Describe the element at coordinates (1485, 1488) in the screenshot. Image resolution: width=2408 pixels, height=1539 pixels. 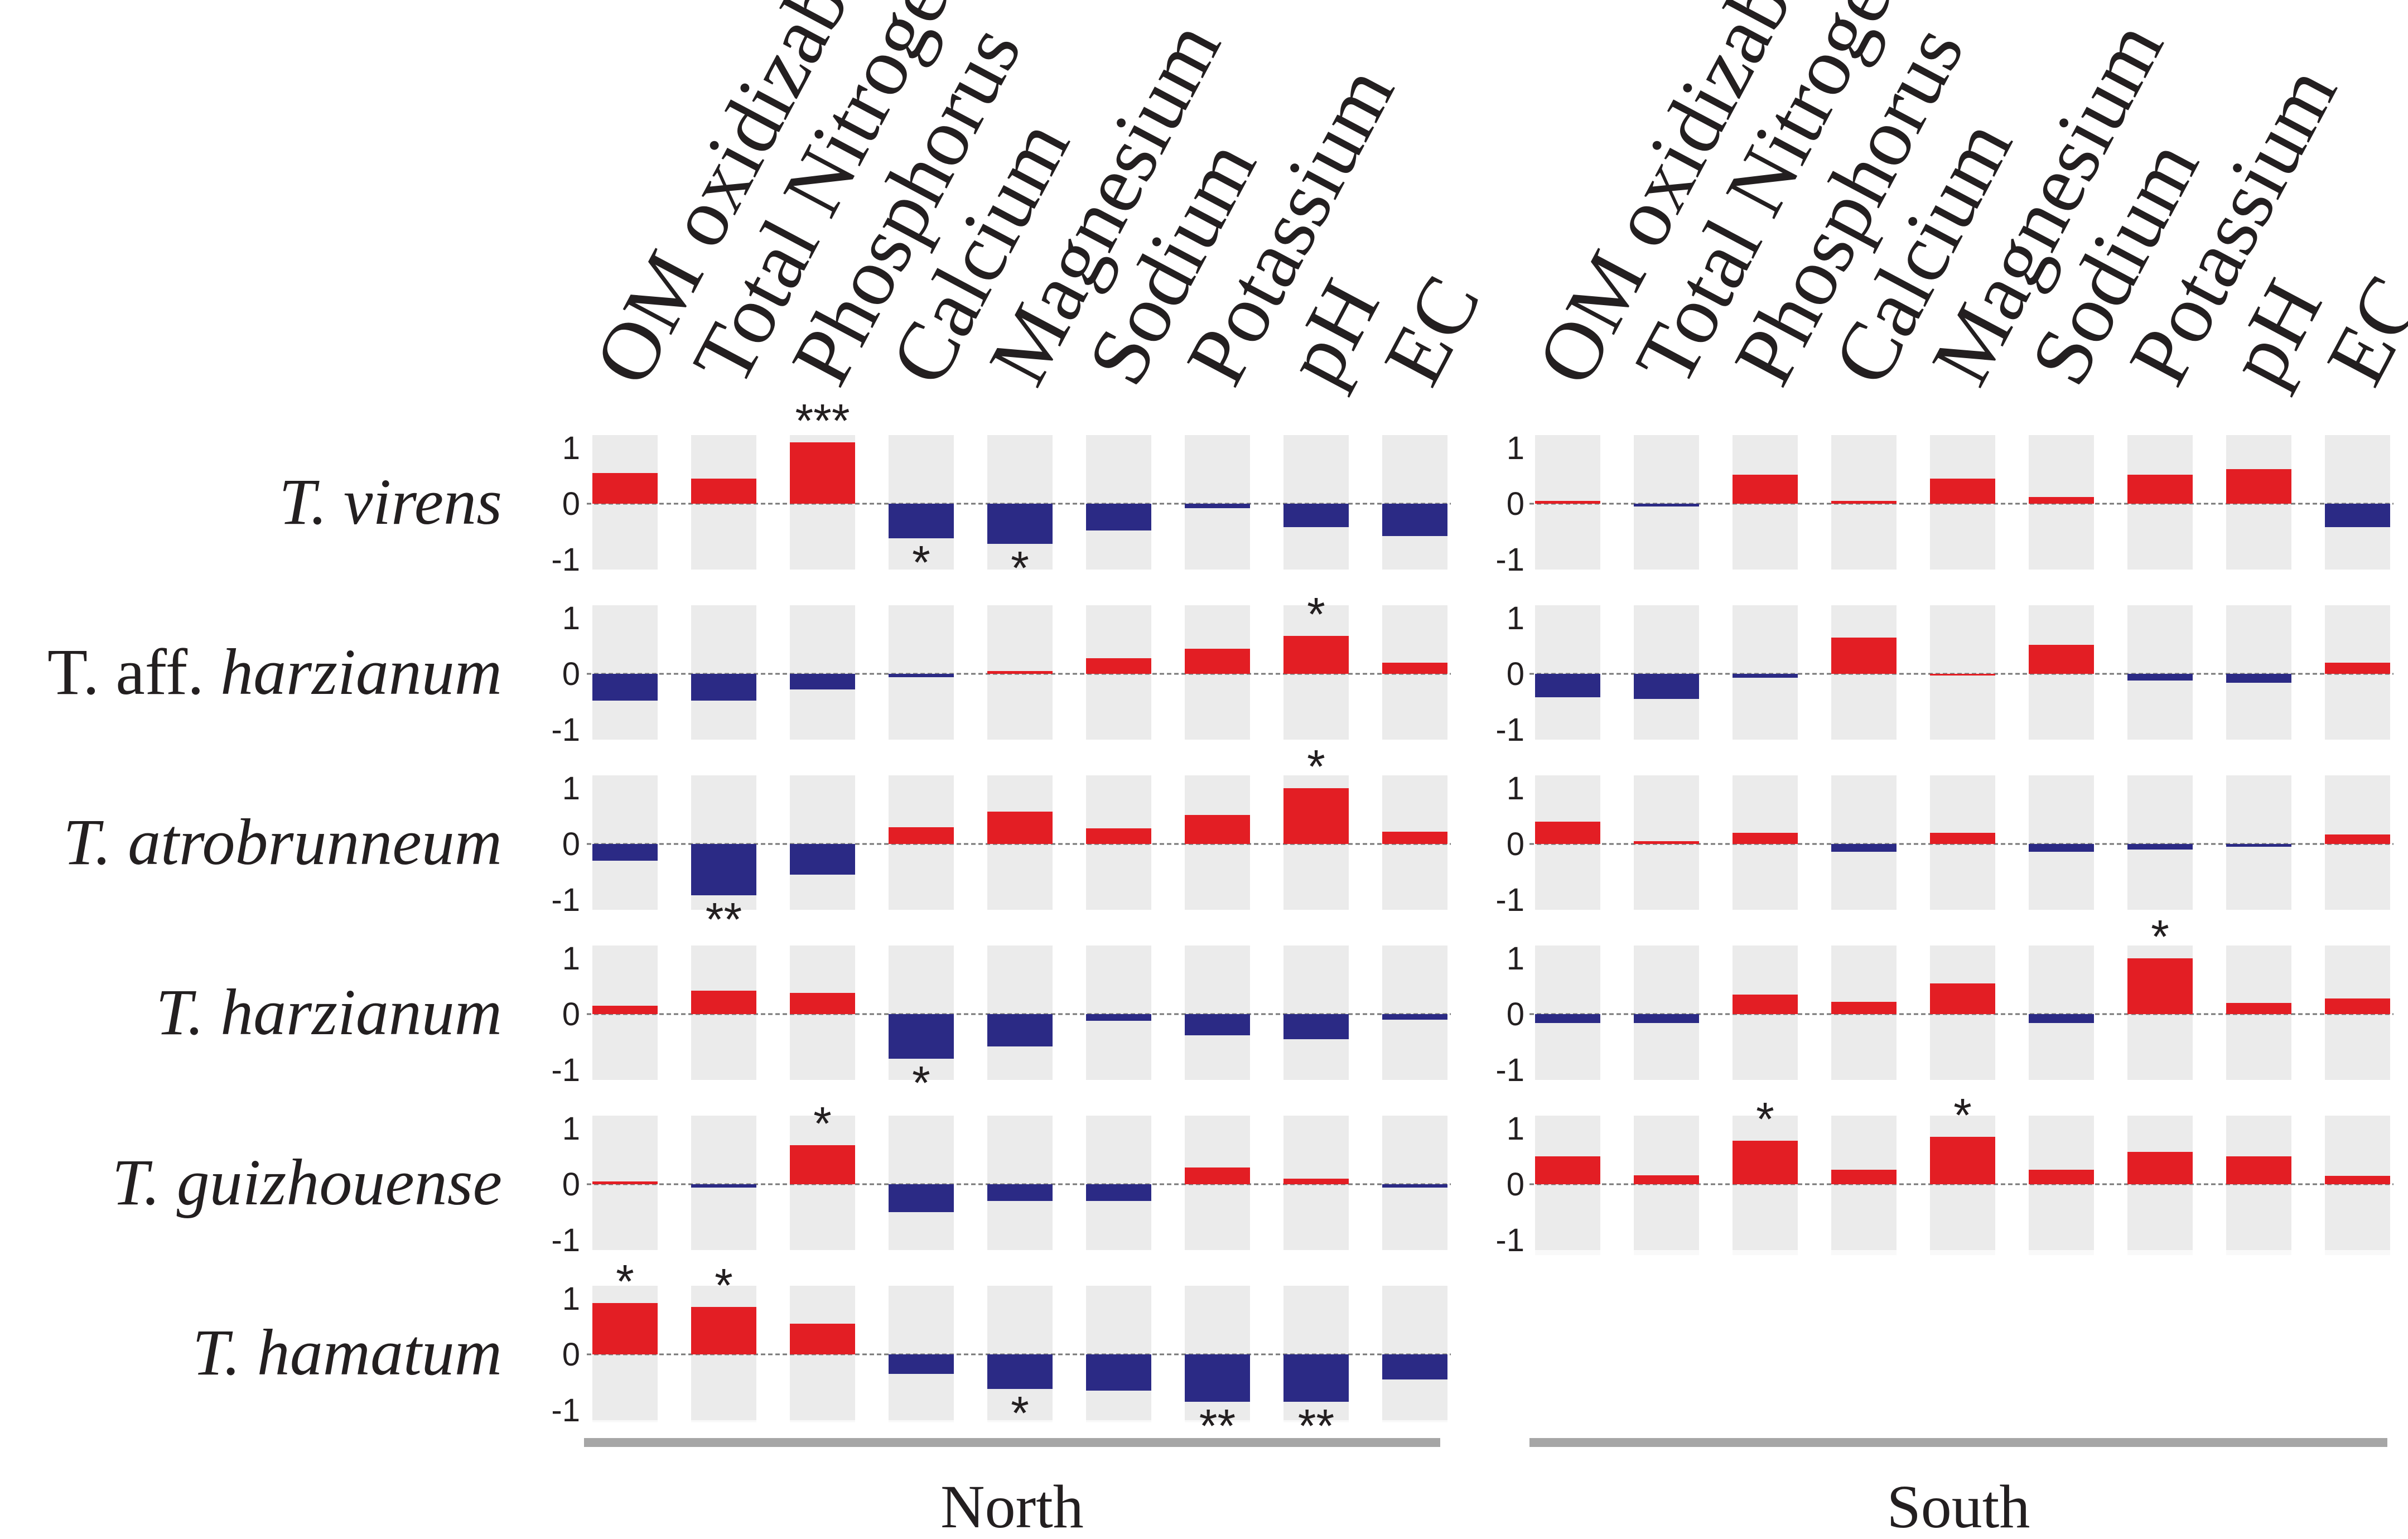
I see `region-labels: North South` at that location.